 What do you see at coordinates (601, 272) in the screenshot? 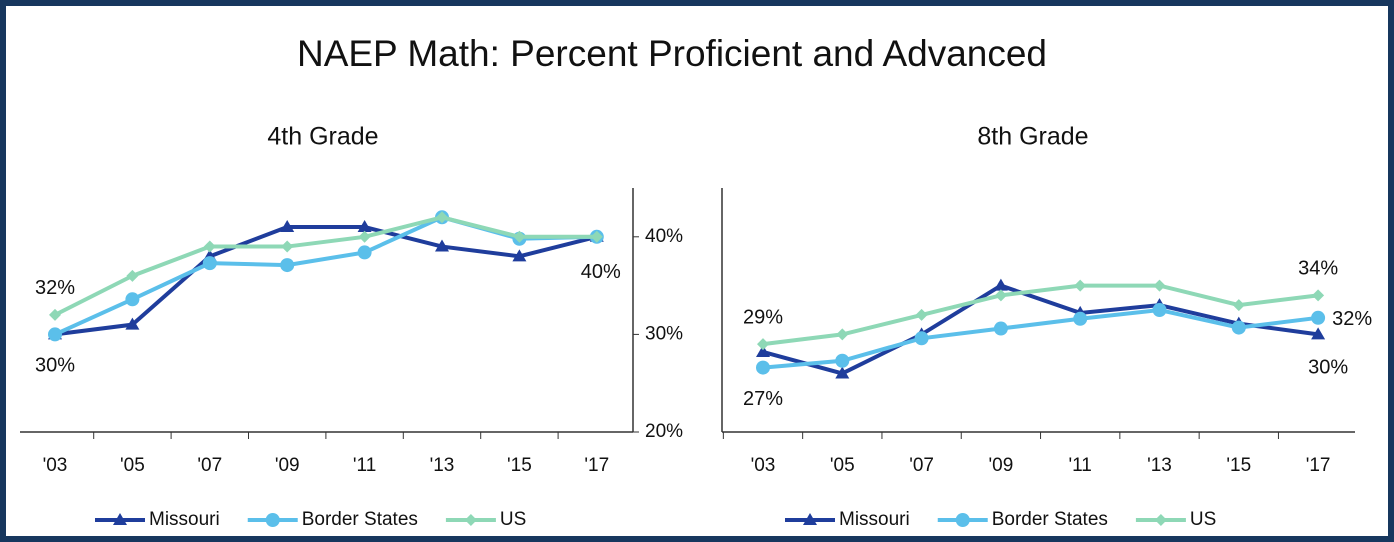
I see `data-label: 40%` at bounding box center [601, 272].